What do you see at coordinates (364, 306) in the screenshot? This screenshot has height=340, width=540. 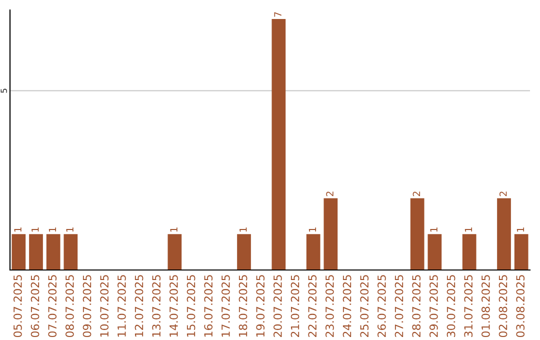 I see `x-tick-label: 25.07.2025` at bounding box center [364, 306].